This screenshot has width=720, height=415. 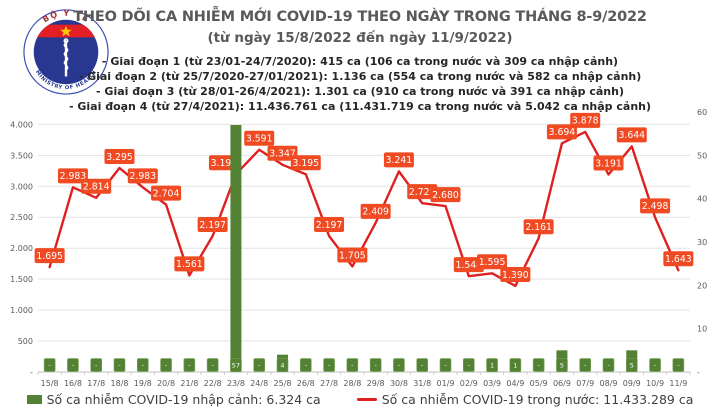 I want to click on x-axis-label: 15/8, so click(x=50, y=383).